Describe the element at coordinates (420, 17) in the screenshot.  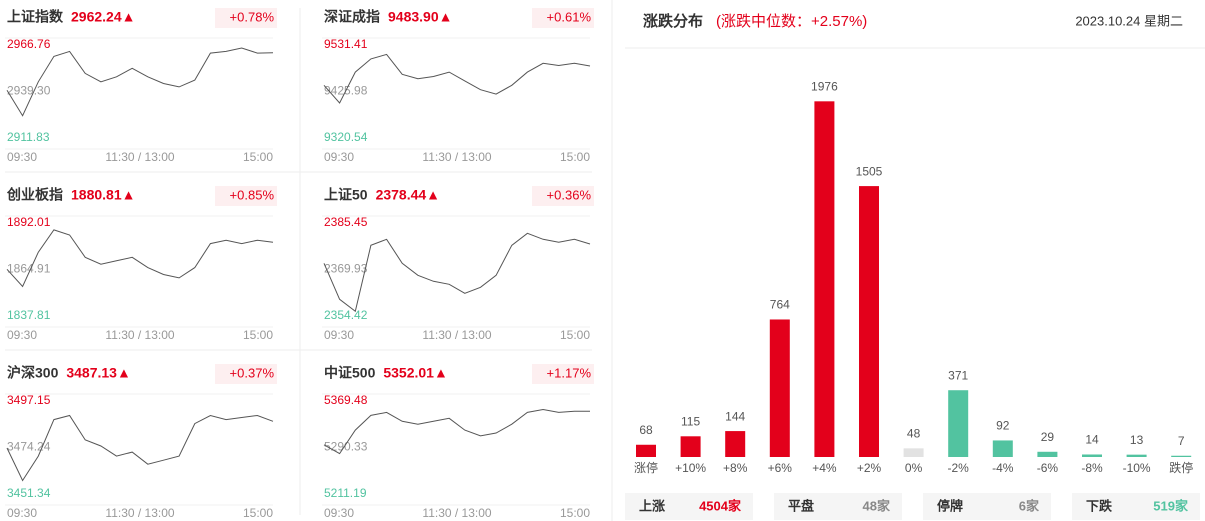
I see `index-price: 9483.90▲` at that location.